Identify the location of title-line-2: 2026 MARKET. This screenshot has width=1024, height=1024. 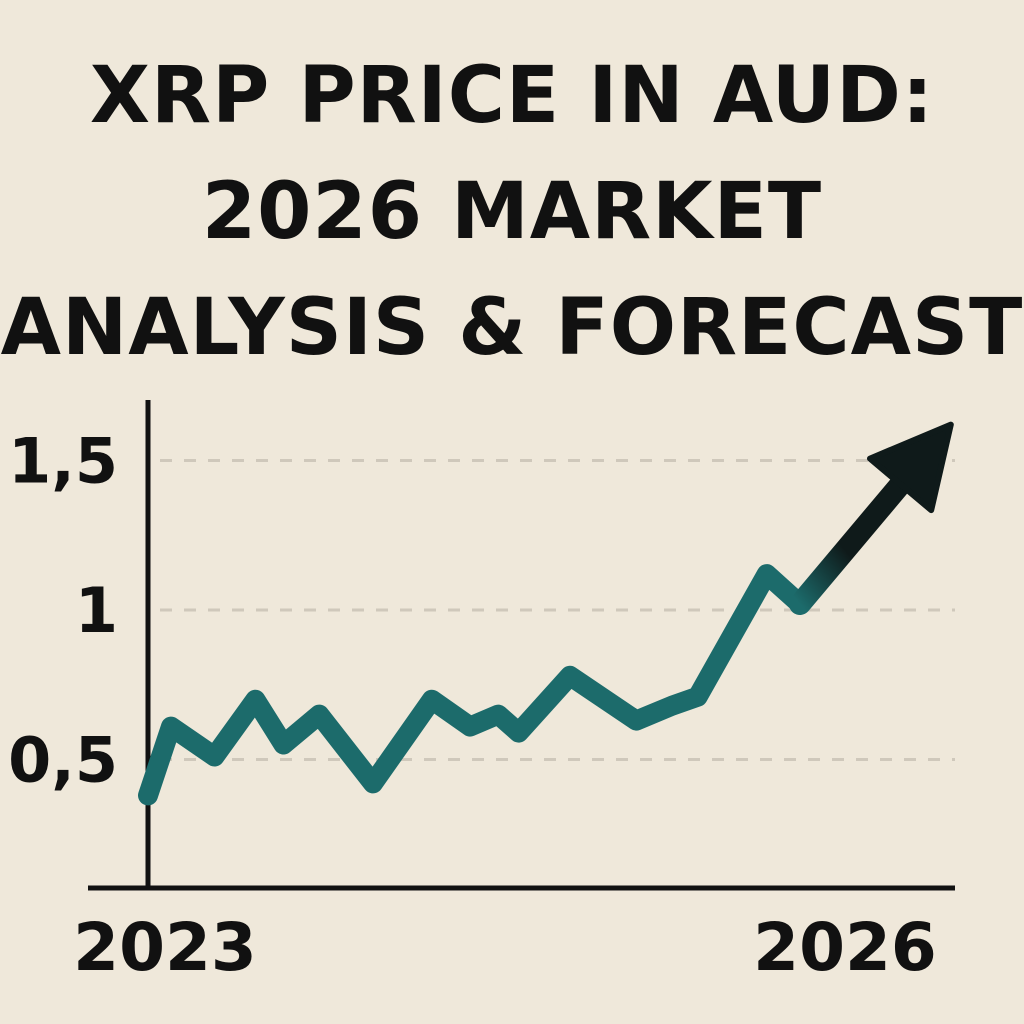
(512, 212).